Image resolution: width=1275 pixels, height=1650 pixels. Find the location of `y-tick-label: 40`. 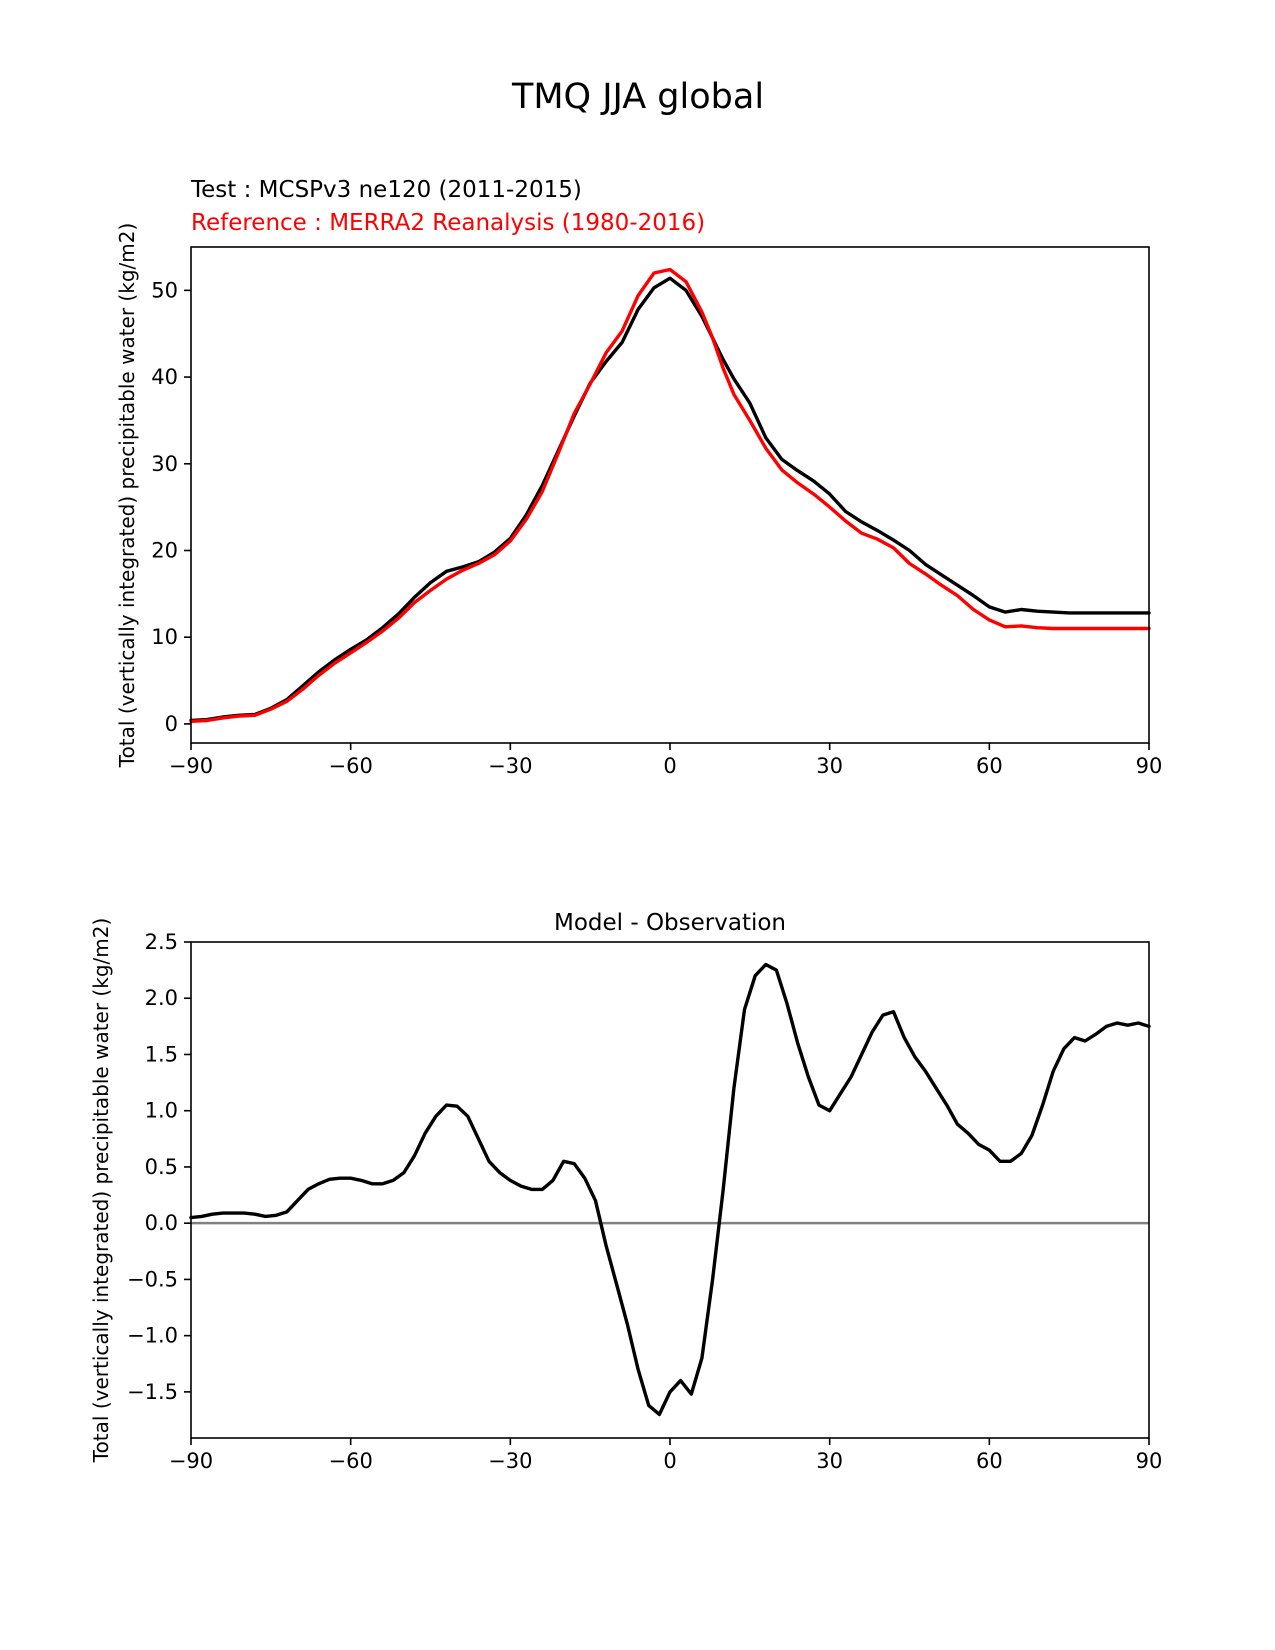

y-tick-label: 40 is located at coordinates (164, 377).